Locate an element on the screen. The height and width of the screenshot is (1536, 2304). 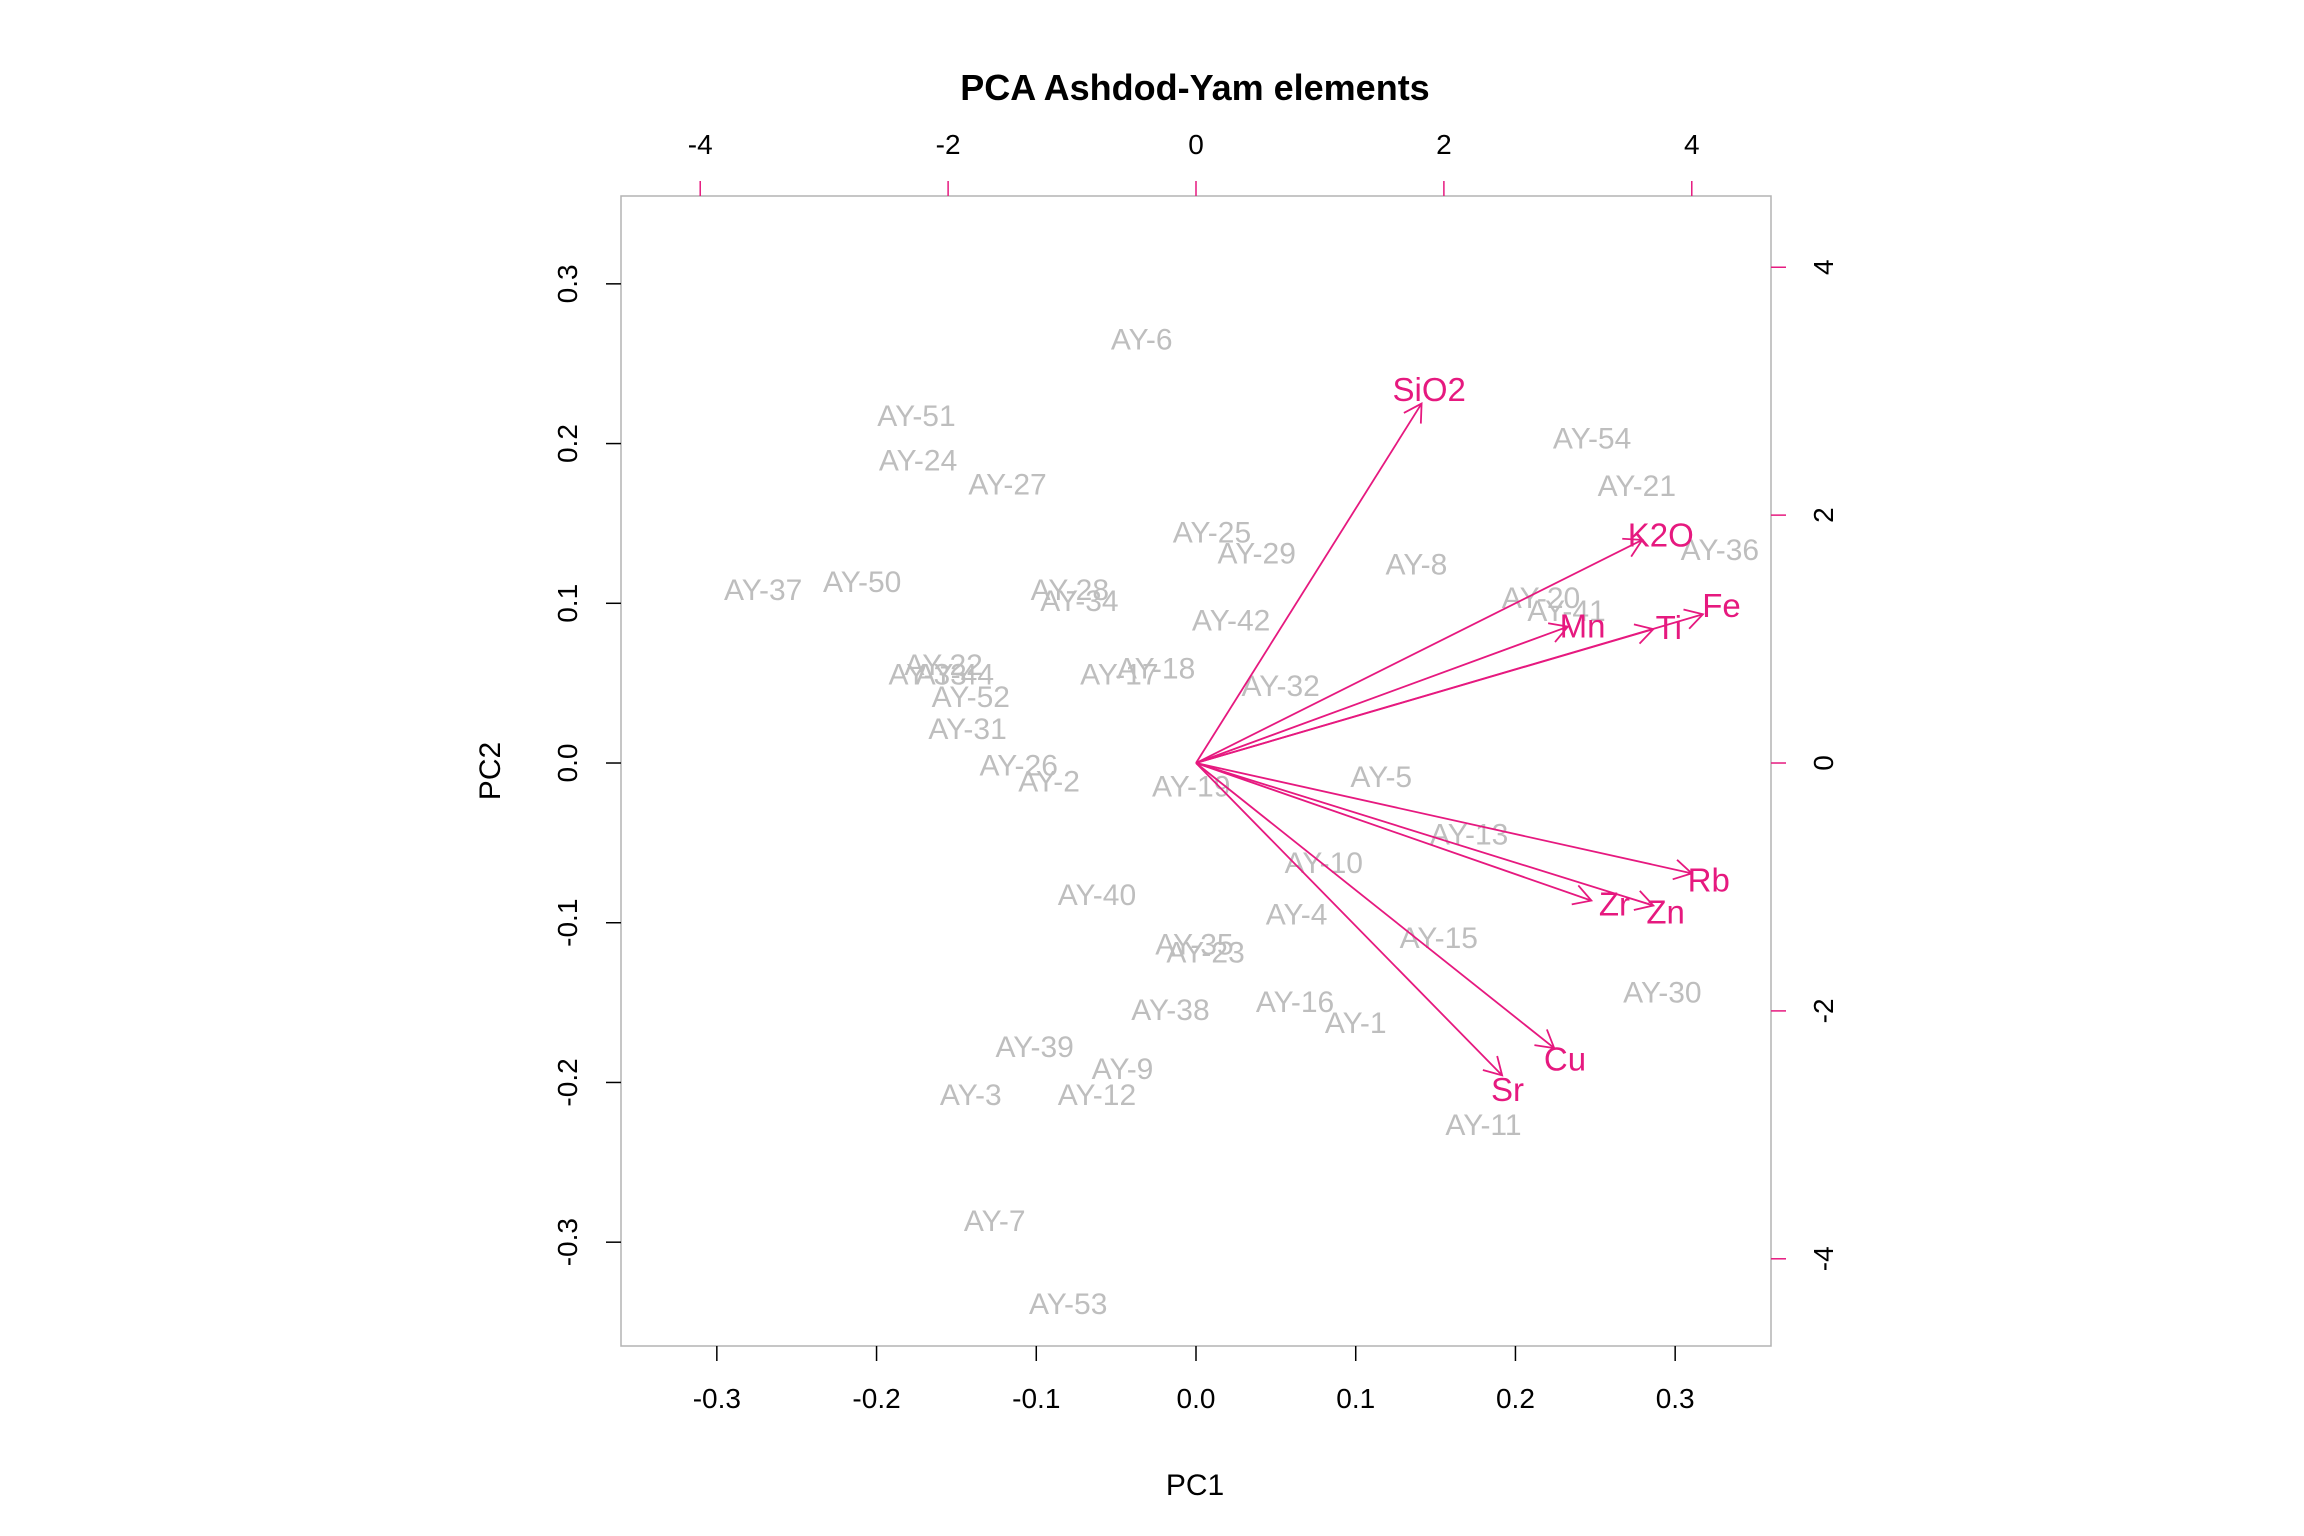
observation-ay-21: AY-21 is located at coordinates (1637, 486).